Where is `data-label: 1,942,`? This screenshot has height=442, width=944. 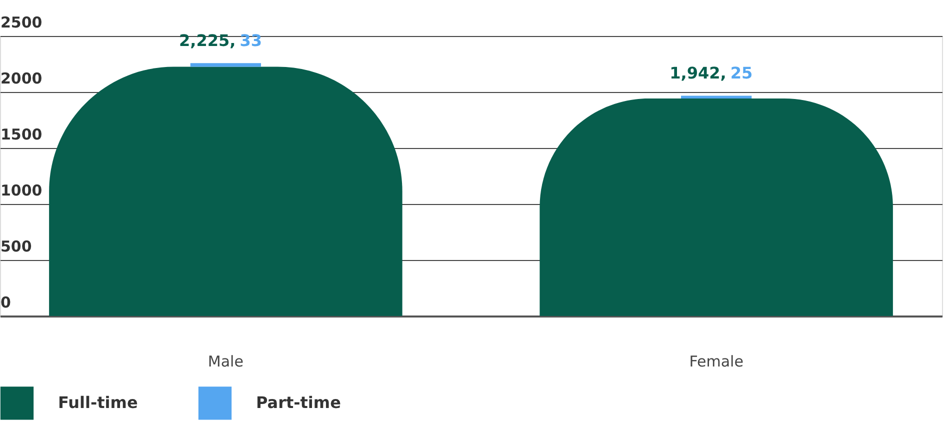 data-label: 1,942, is located at coordinates (698, 73).